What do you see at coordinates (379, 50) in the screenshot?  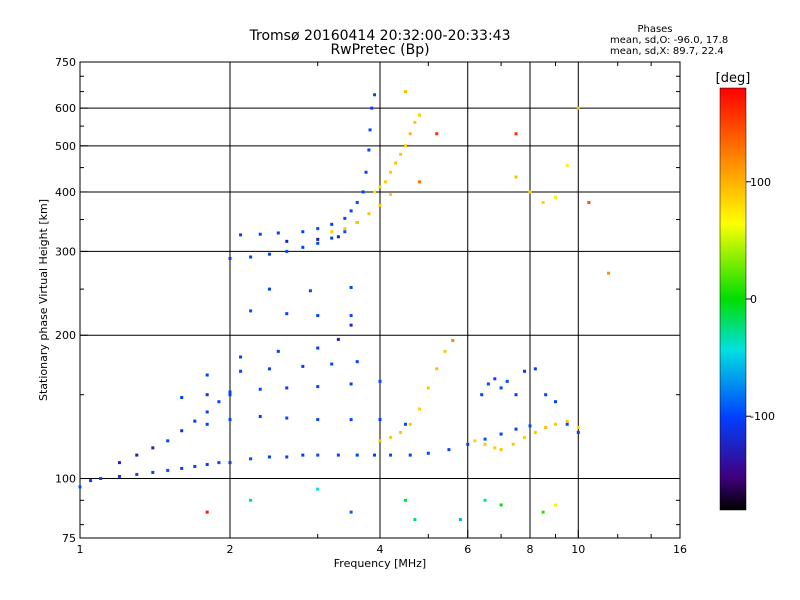 I see `chart-subtitle: RwPretec (Bp)` at bounding box center [379, 50].